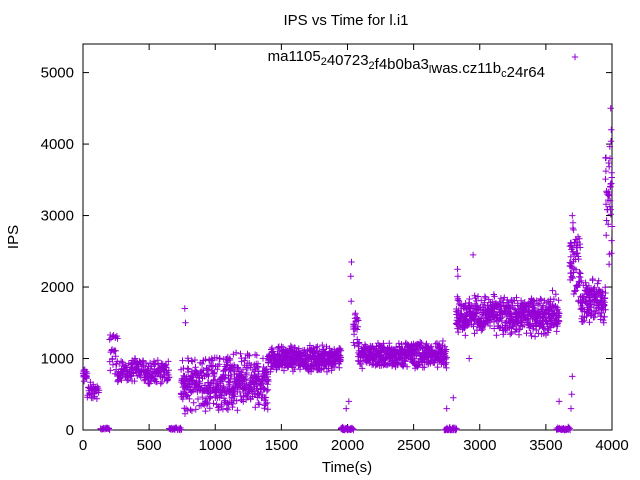  Describe the element at coordinates (347, 445) in the screenshot. I see `x-tick-label: 2000` at that location.